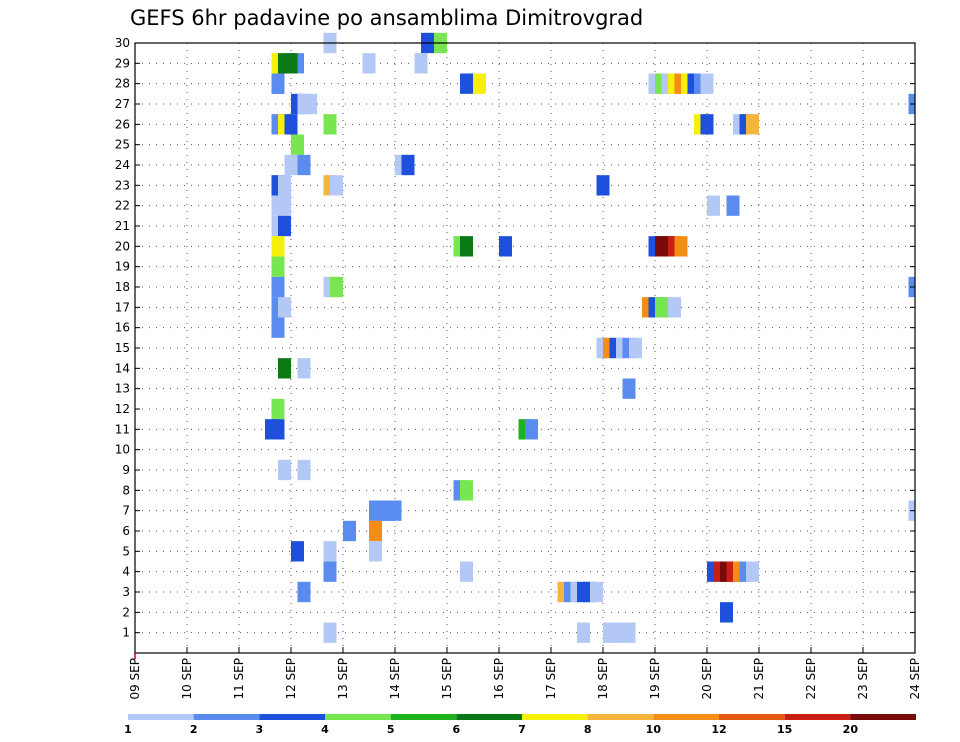  What do you see at coordinates (126, 612) in the screenshot?
I see `y-tick-label: 2` at bounding box center [126, 612].